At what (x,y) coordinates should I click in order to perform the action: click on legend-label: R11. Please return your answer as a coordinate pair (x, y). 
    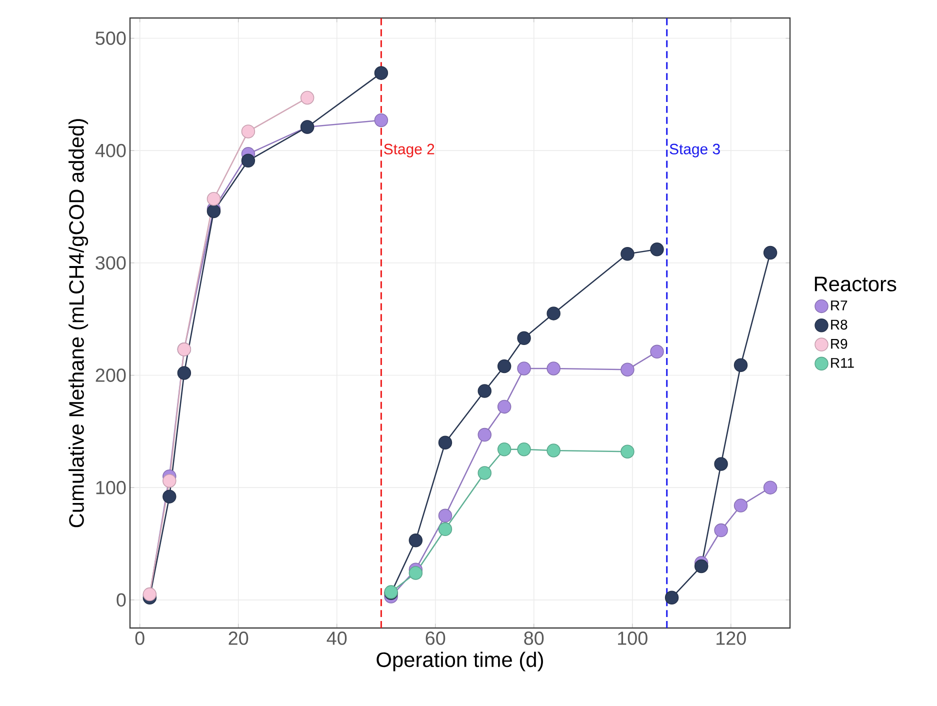
    Looking at the image, I should click on (842, 363).